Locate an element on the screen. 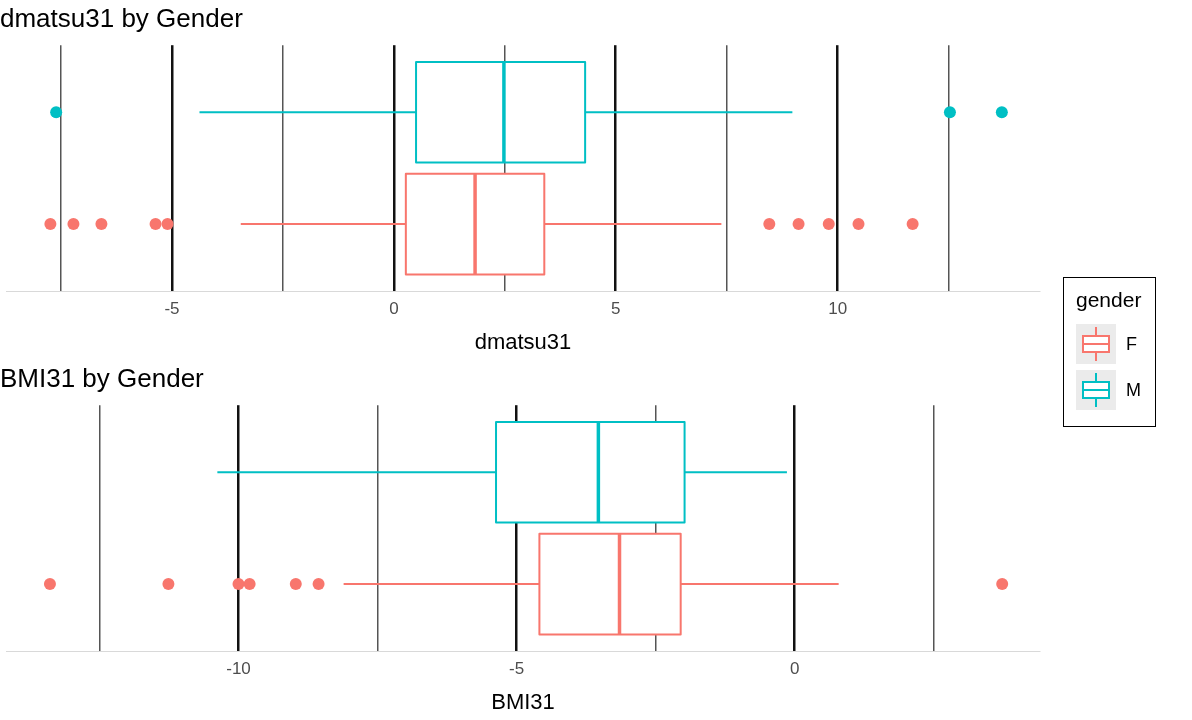  x-axis-title: BMI31 is located at coordinates (523, 701).